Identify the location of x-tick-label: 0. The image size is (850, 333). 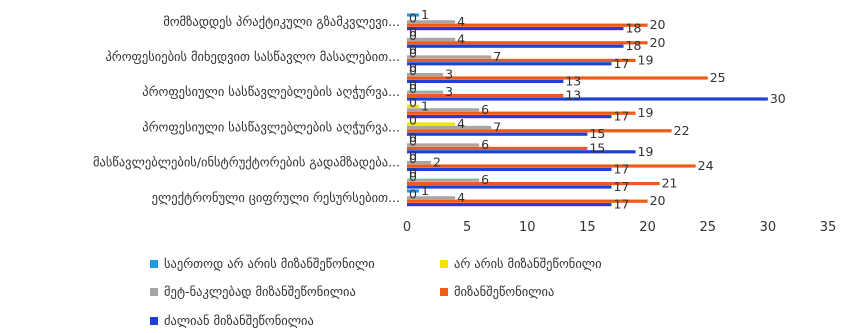
(407, 227).